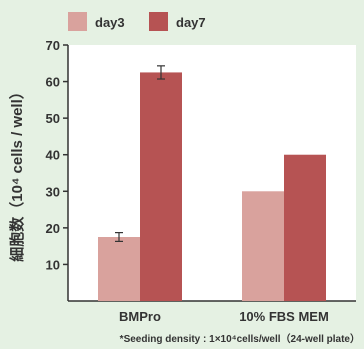 This screenshot has width=364, height=349. I want to click on y-tick-label: 10, so click(53, 264).